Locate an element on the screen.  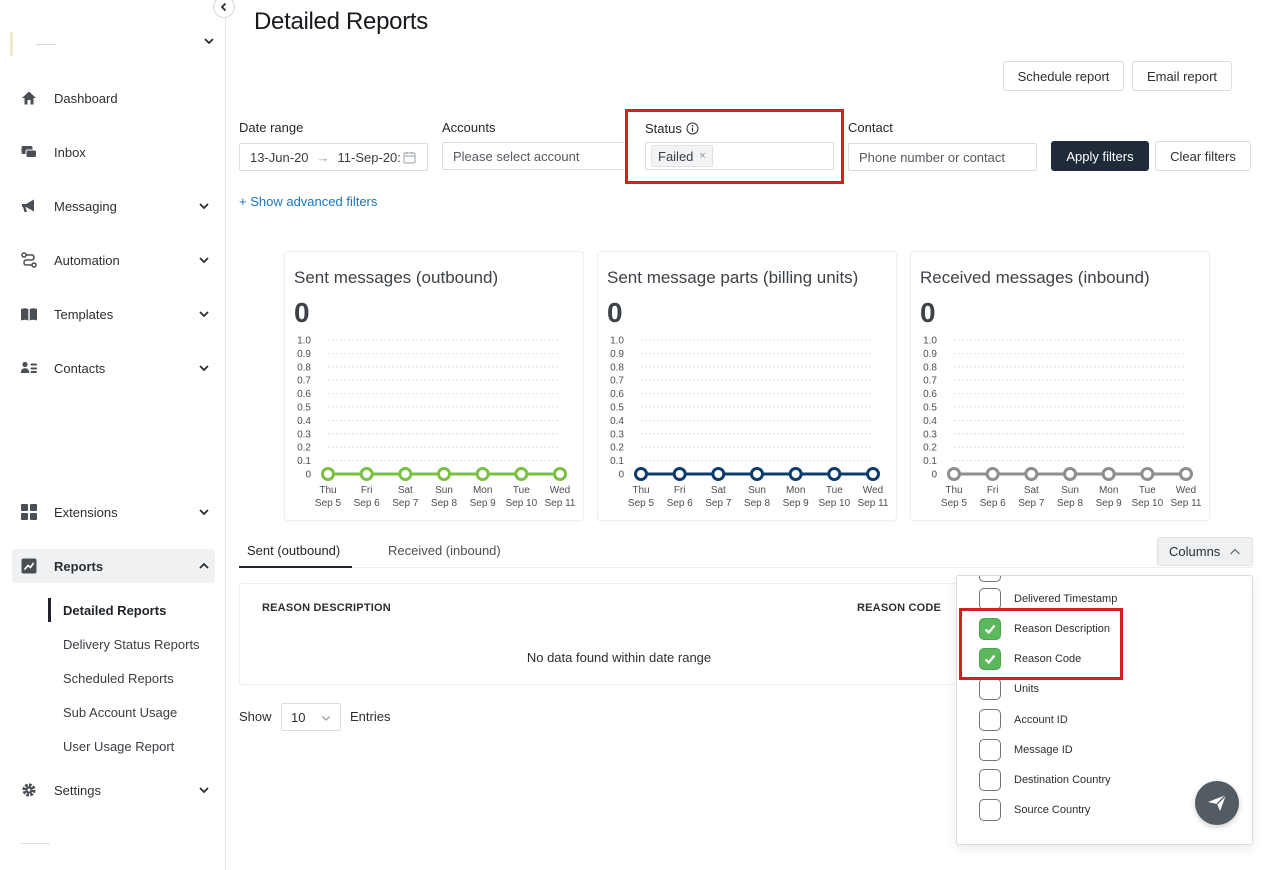
date-start: 13-Jun-20 is located at coordinates (279, 157).